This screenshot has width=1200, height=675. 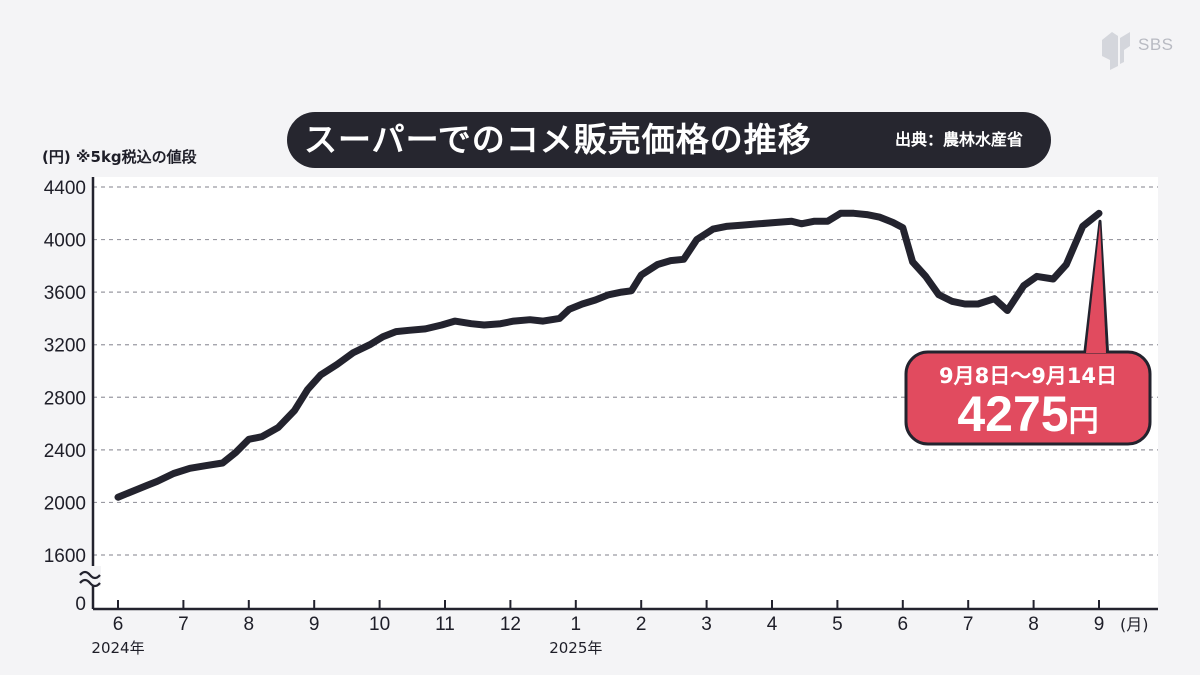 What do you see at coordinates (65, 346) in the screenshot?
I see `y-tick-label: 3200` at bounding box center [65, 346].